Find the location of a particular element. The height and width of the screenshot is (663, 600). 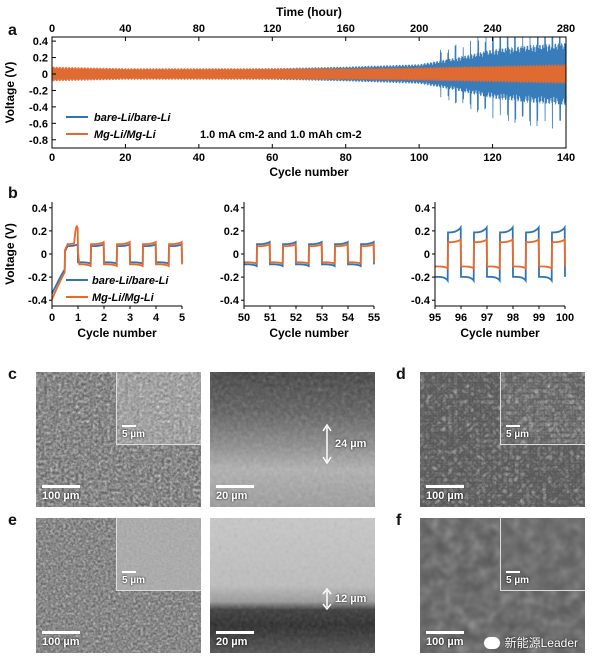

panel-letter-c: c is located at coordinates (12, 374).